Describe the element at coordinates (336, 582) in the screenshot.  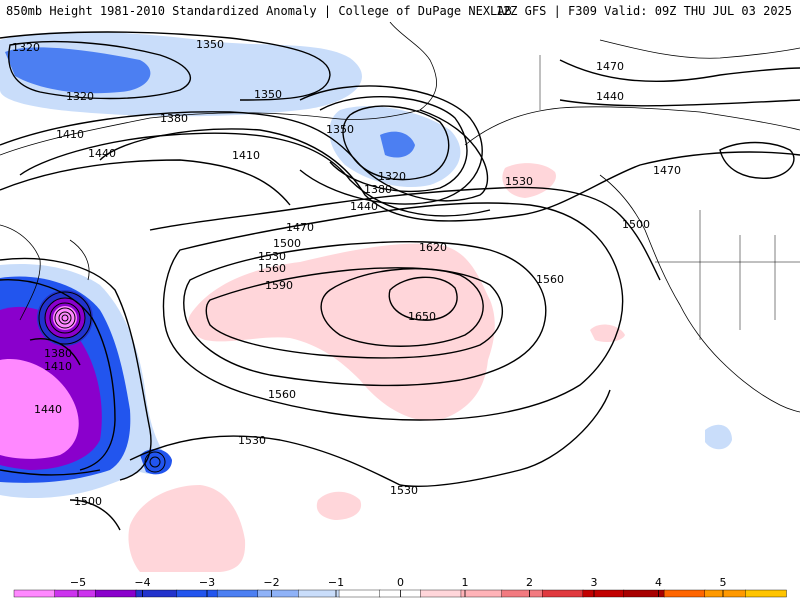
I see `colorbar-tick-label: −1` at that location.